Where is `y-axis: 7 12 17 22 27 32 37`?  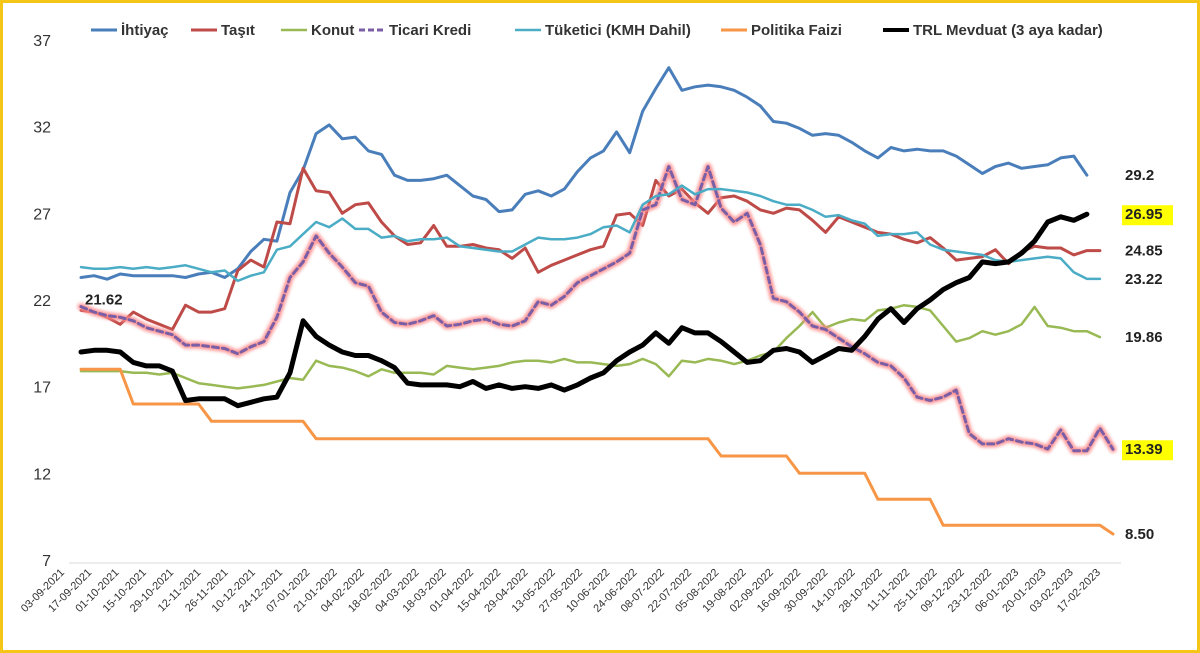
y-axis: 7 12 17 22 27 32 37 is located at coordinates (42, 301).